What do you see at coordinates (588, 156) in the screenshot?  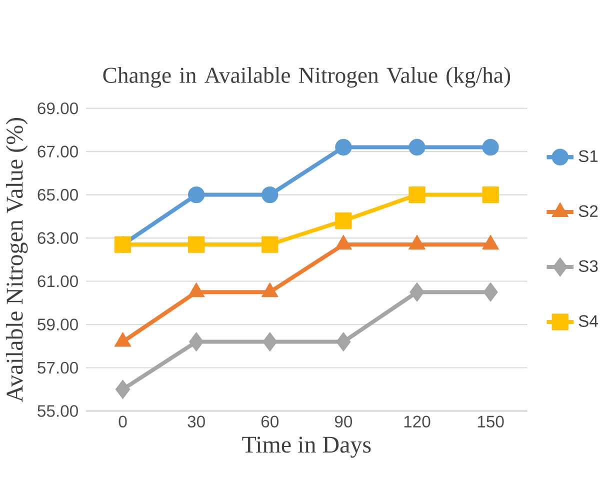 I see `legend-label: S1` at bounding box center [588, 156].